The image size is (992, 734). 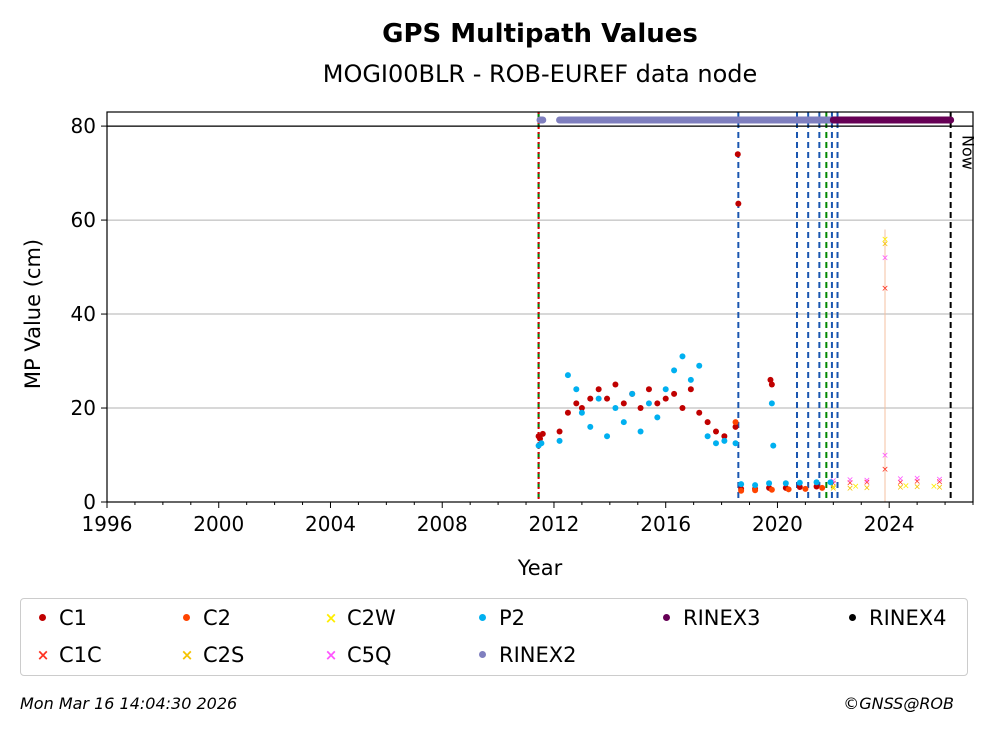 What do you see at coordinates (356, 655) in the screenshot?
I see `legend-item-c5q: × C5Q` at bounding box center [356, 655].